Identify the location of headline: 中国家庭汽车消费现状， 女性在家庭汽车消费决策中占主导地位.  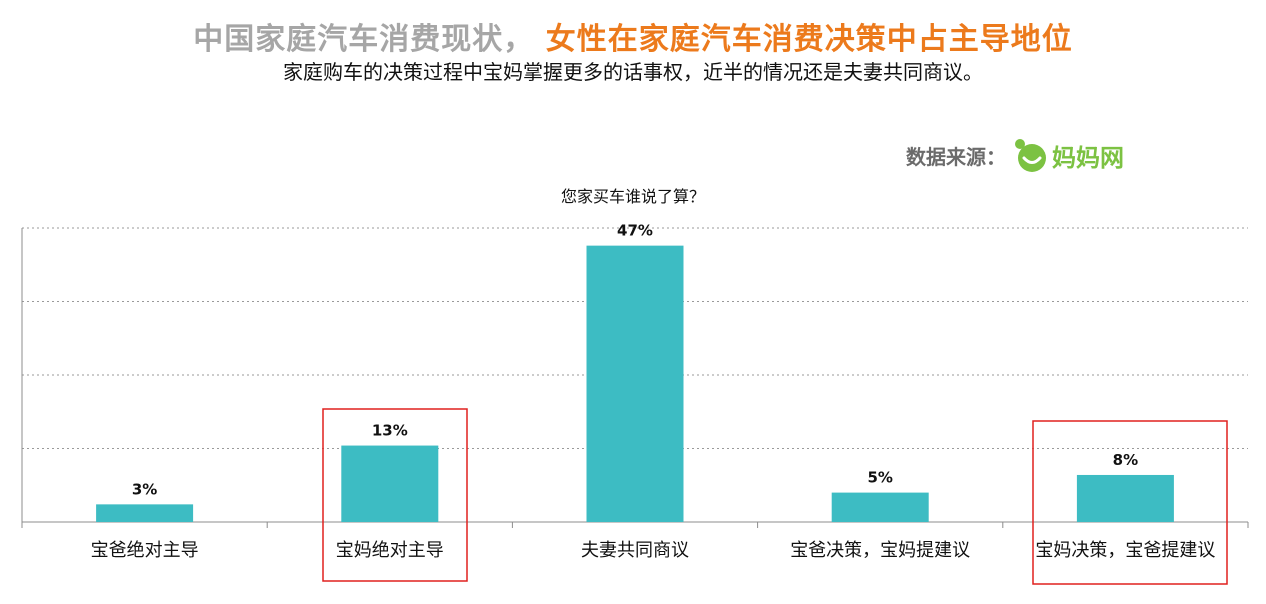
(633, 36).